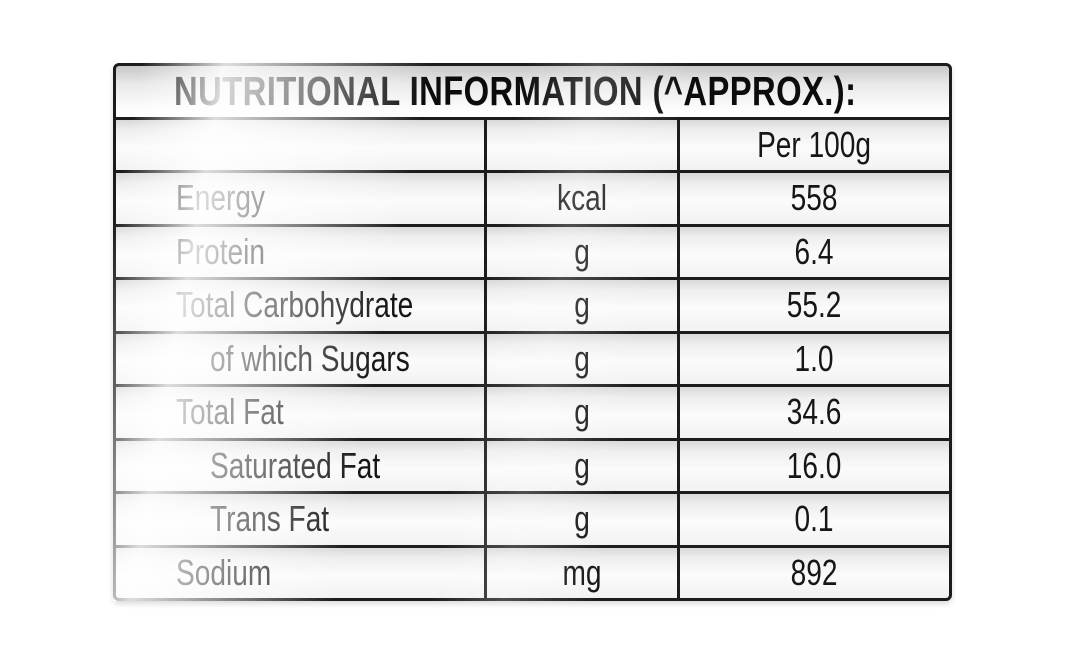 The image size is (1068, 671). What do you see at coordinates (270, 519) in the screenshot?
I see `nutrient-name: Trans Fat` at bounding box center [270, 519].